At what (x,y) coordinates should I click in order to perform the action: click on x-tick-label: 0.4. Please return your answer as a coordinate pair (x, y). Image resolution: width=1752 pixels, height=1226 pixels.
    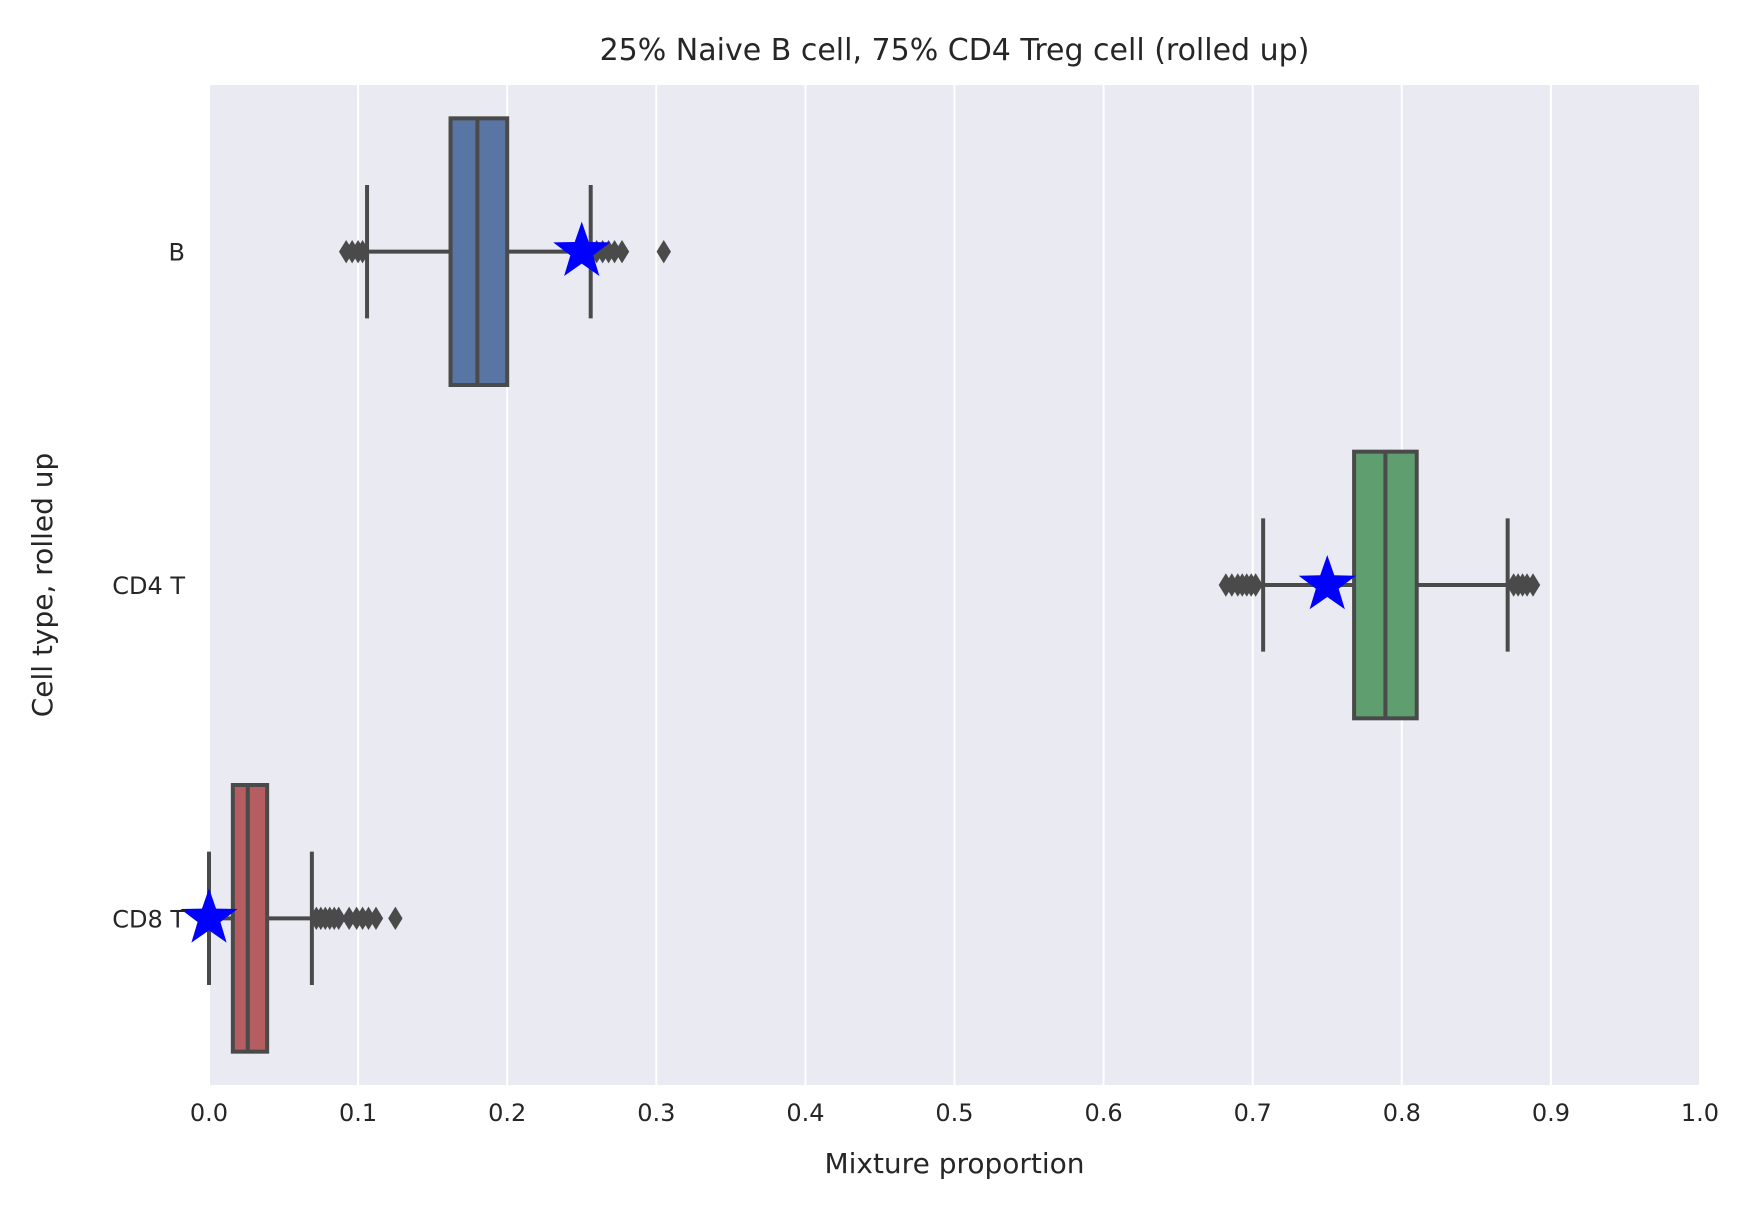
    Looking at the image, I should click on (805, 1113).